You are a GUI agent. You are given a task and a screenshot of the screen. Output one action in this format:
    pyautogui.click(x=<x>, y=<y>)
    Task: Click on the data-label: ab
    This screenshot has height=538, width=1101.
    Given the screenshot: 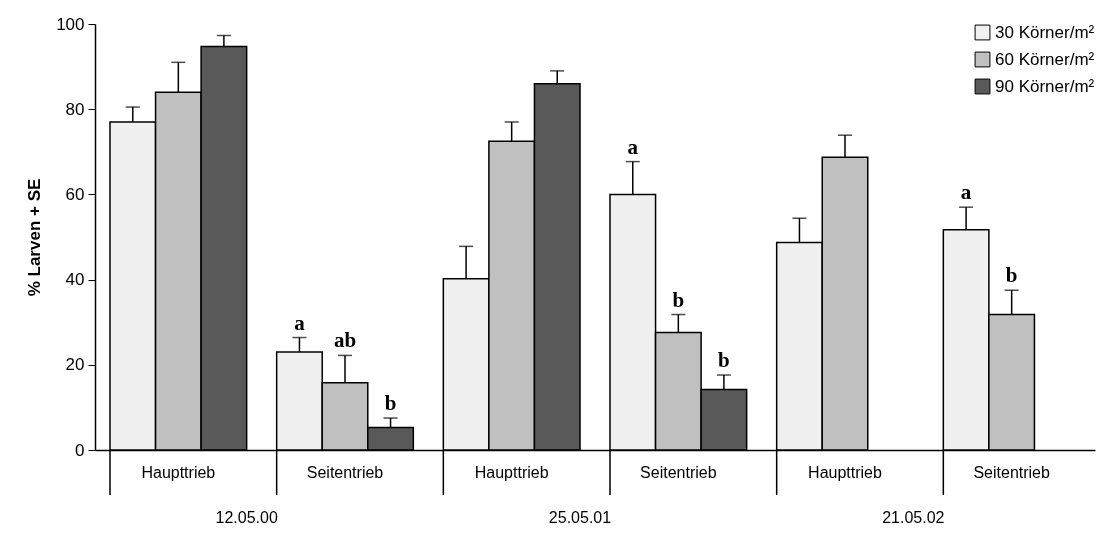 What is the action you would take?
    pyautogui.click(x=345, y=340)
    